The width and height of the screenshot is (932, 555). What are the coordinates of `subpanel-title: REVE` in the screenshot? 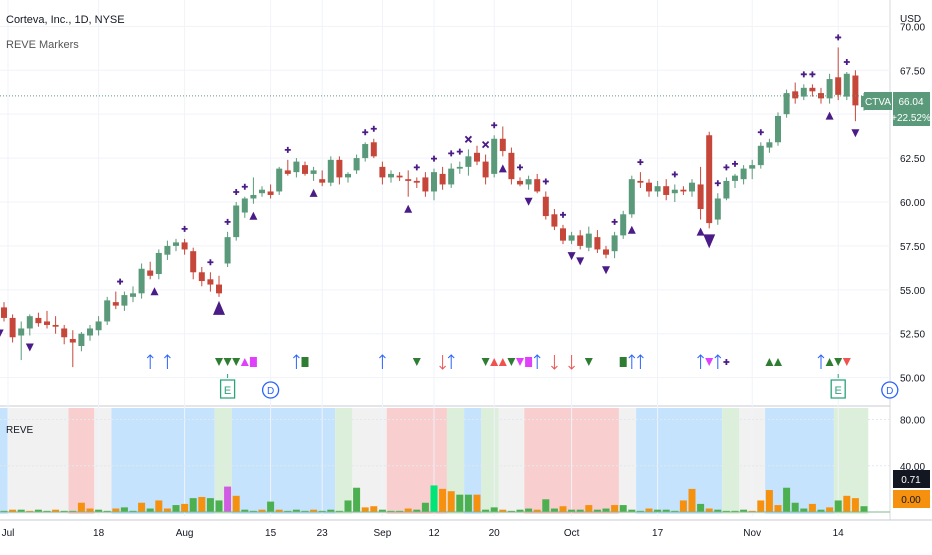 It's located at (20, 430).